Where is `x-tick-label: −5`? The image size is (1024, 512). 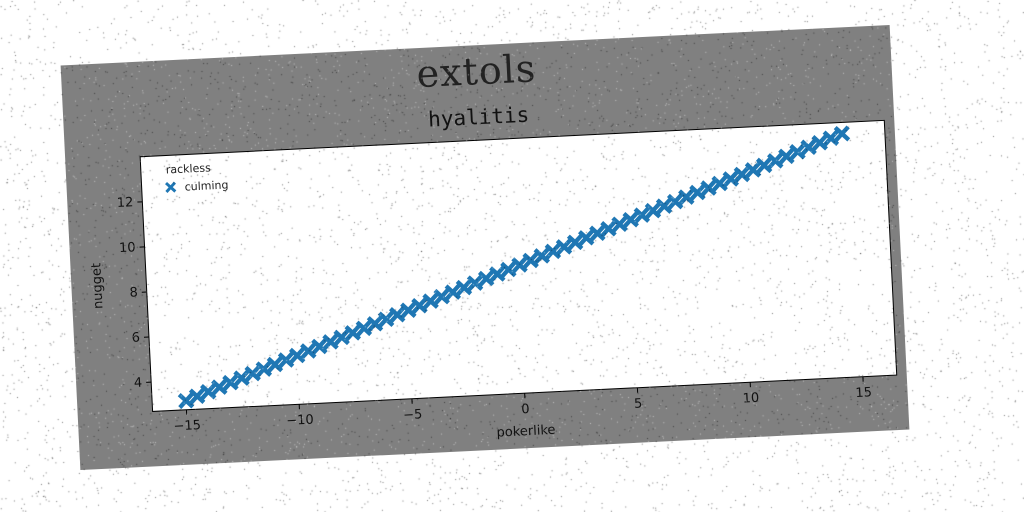
x-tick-label: −5 is located at coordinates (413, 415).